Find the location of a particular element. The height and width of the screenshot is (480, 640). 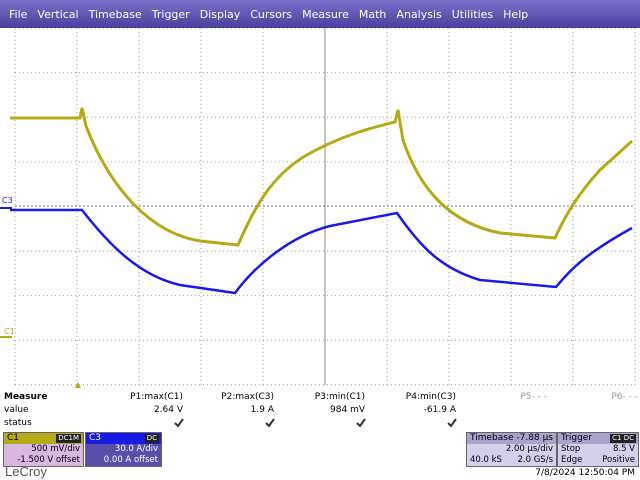

c3-scale: 30.0 A/div is located at coordinates (136, 449).